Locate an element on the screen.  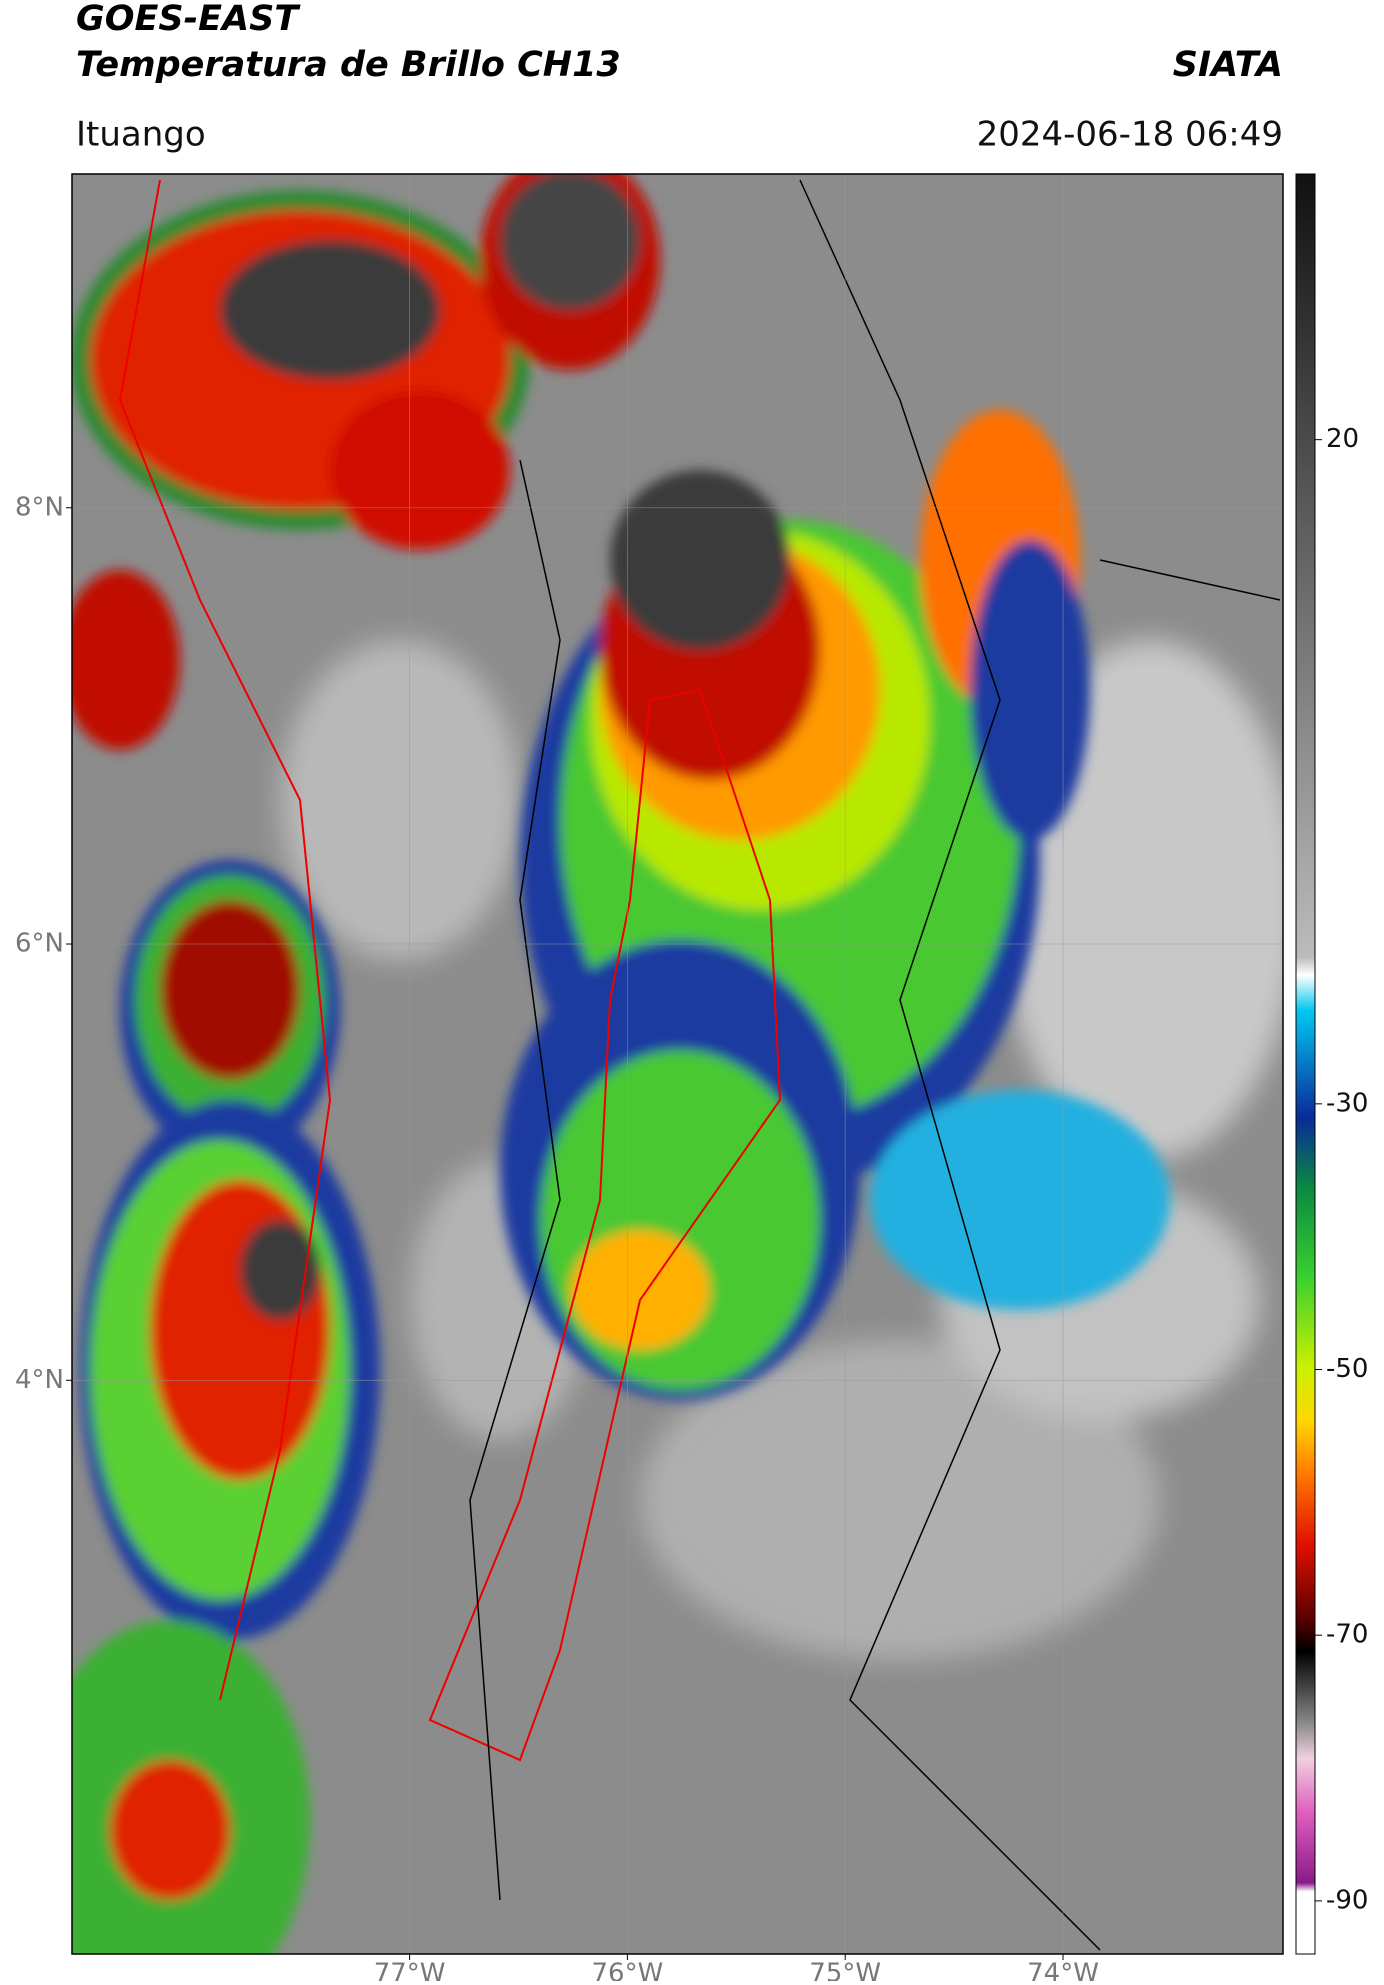
subtitle: Temperatura de Brillo CH13 is located at coordinates (348, 65).